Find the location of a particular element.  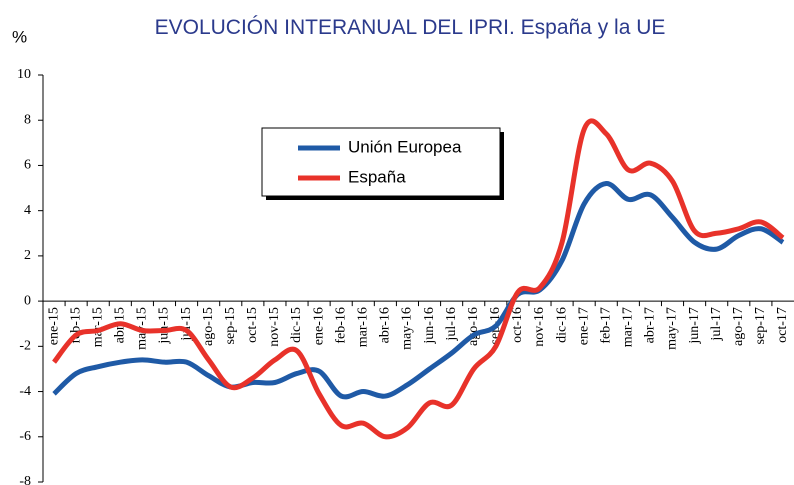

x-tick-label: ene-17 is located at coordinates (583, 326).